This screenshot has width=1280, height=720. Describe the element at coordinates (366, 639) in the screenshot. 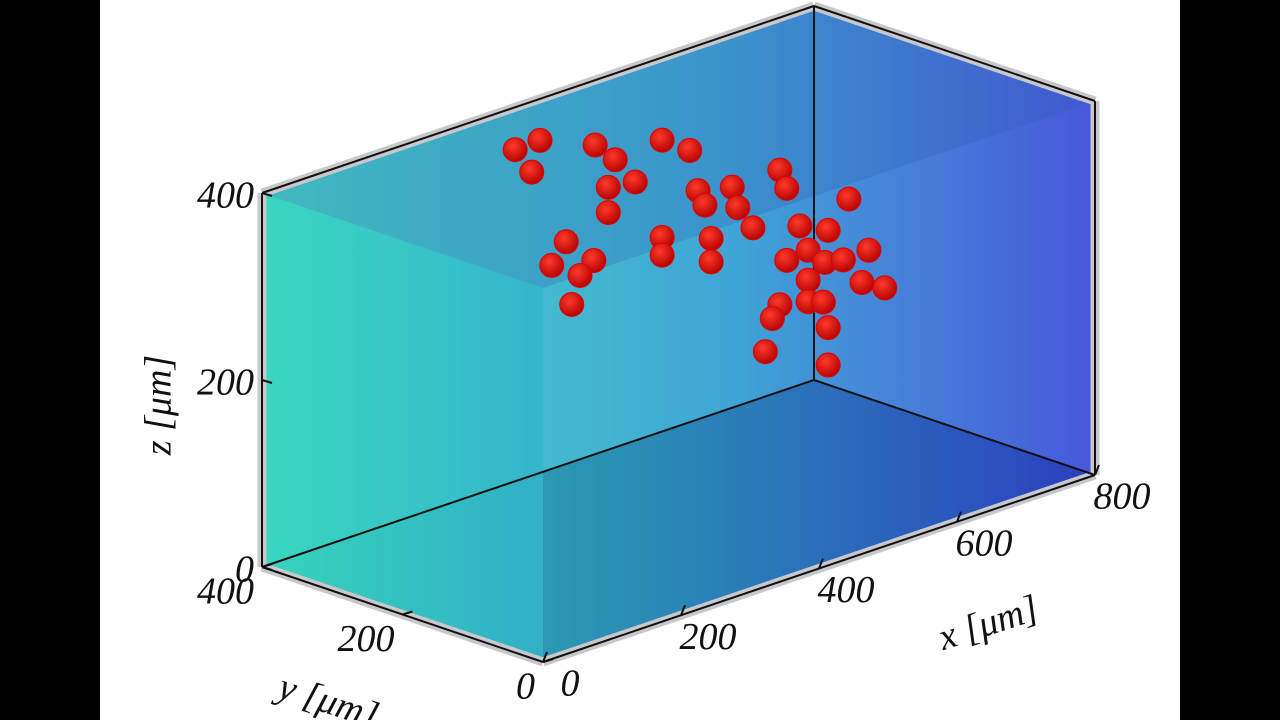

I see `y-tick-label: 200` at that location.